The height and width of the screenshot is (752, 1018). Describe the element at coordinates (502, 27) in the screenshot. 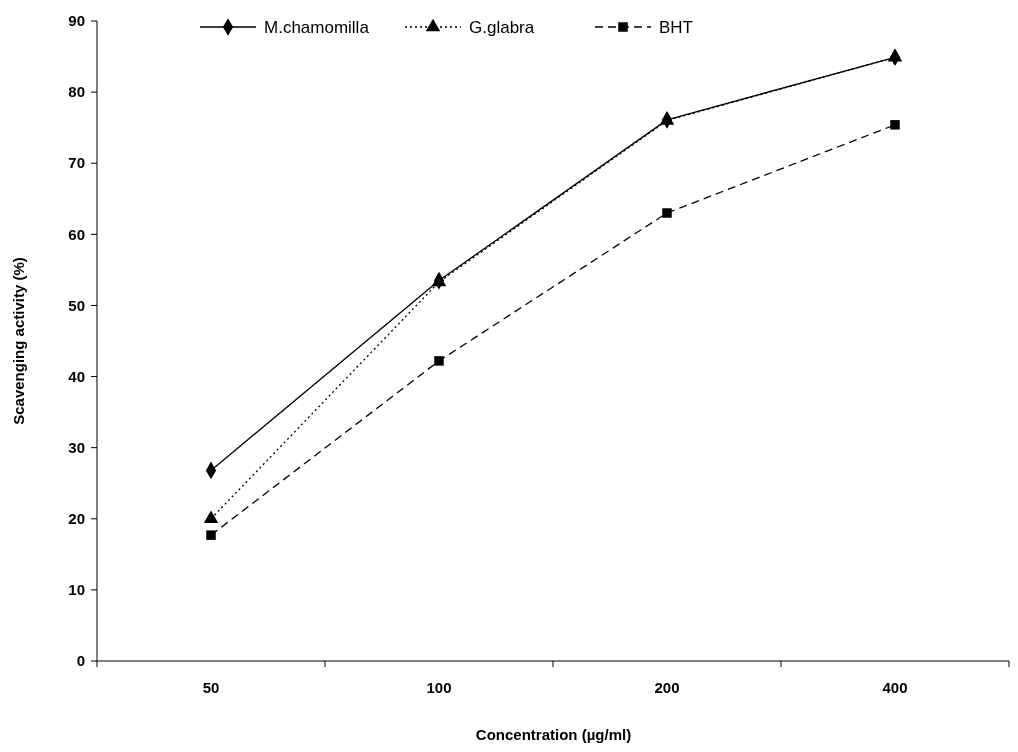

I see `legend-label: G.glabra` at that location.